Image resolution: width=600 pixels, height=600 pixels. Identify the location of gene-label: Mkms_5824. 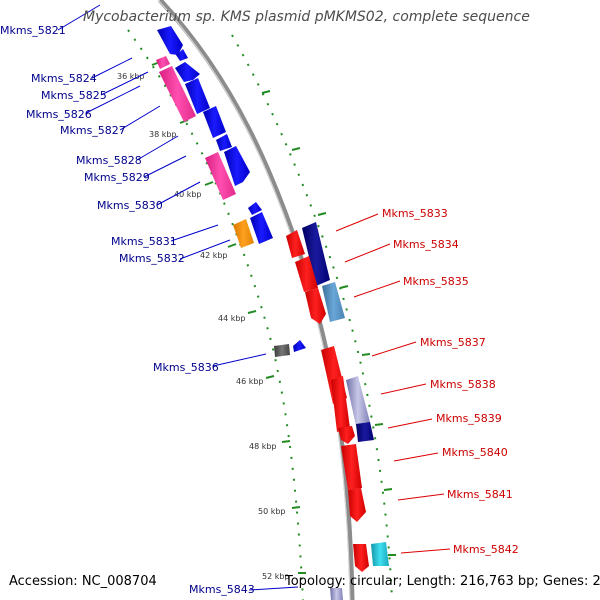
(64, 78).